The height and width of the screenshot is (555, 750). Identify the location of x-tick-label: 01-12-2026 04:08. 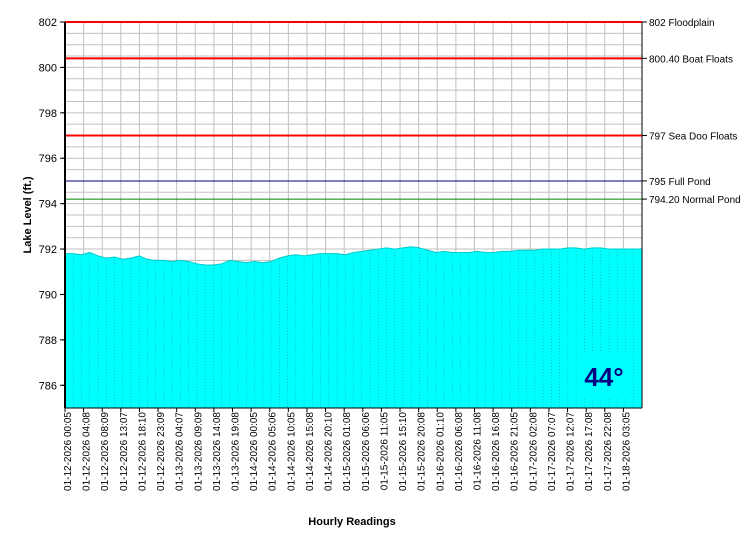
(87, 451).